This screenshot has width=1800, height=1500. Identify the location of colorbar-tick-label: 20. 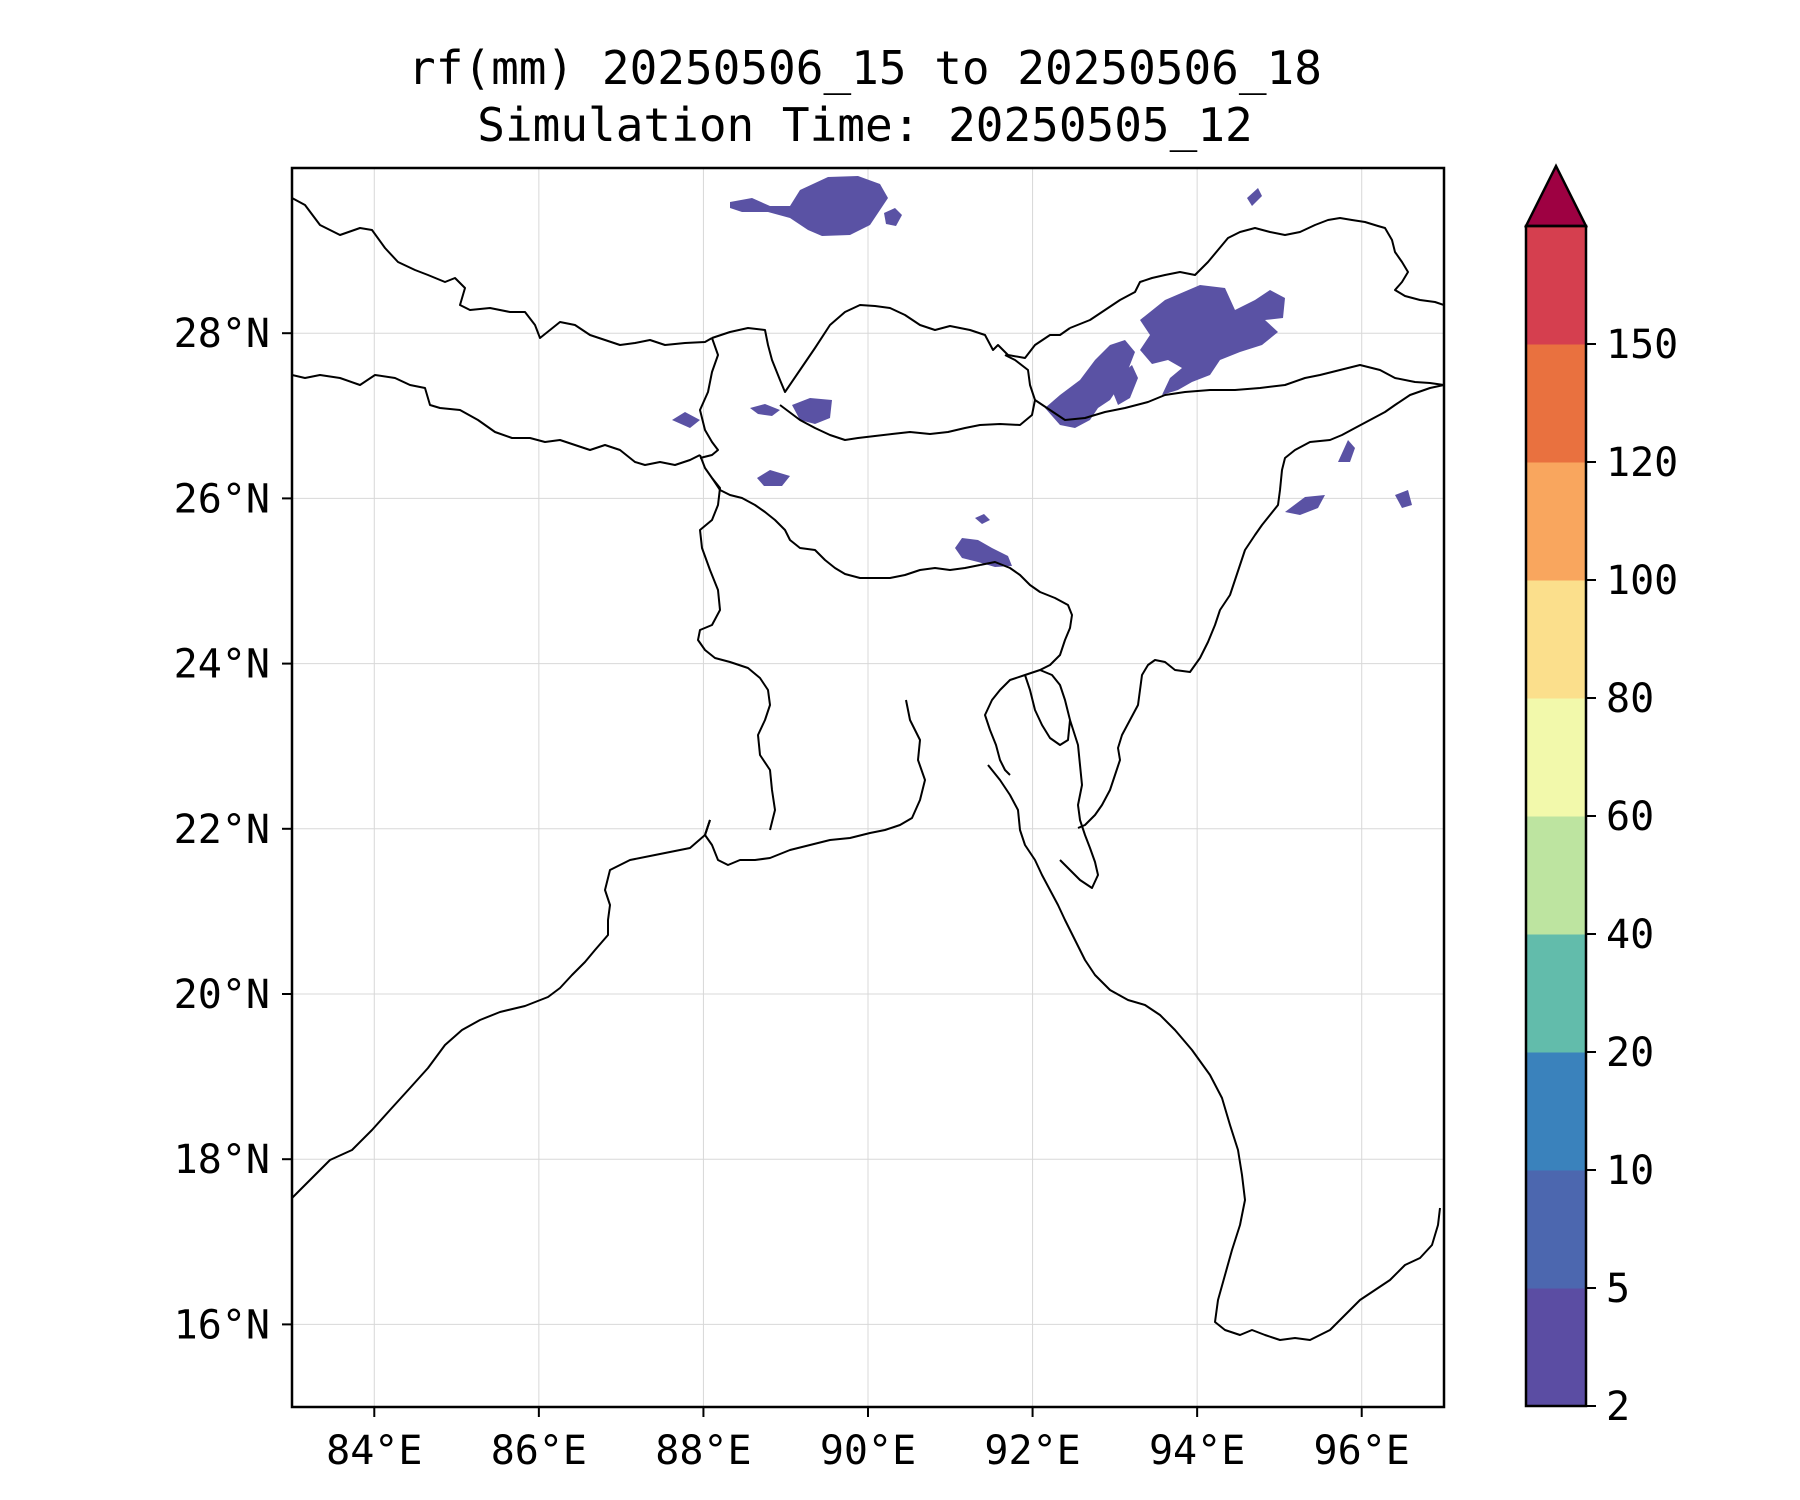
(1630, 1053).